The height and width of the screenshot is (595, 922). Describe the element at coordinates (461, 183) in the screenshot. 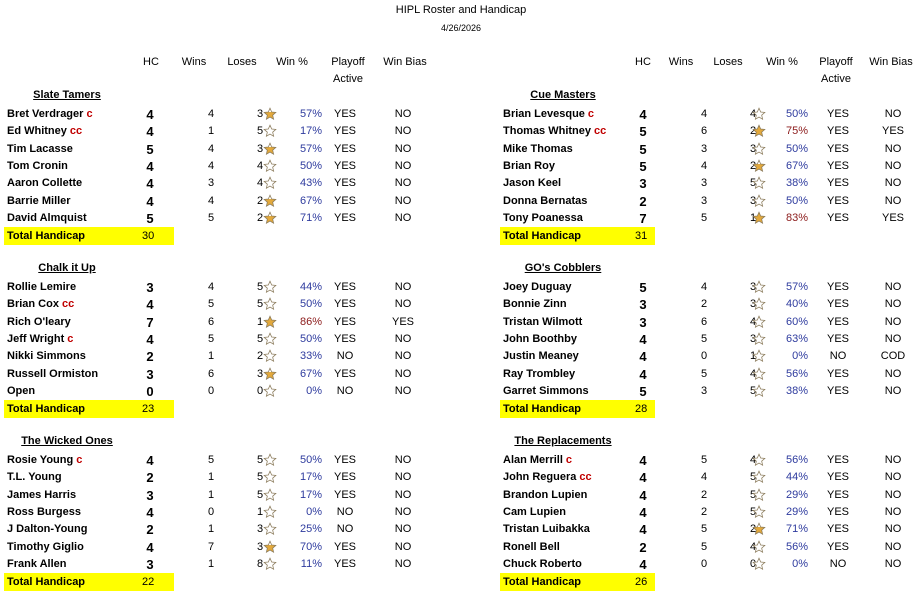

I see `player-row: Jason Keel 3 3 5 38% YES NO` at that location.